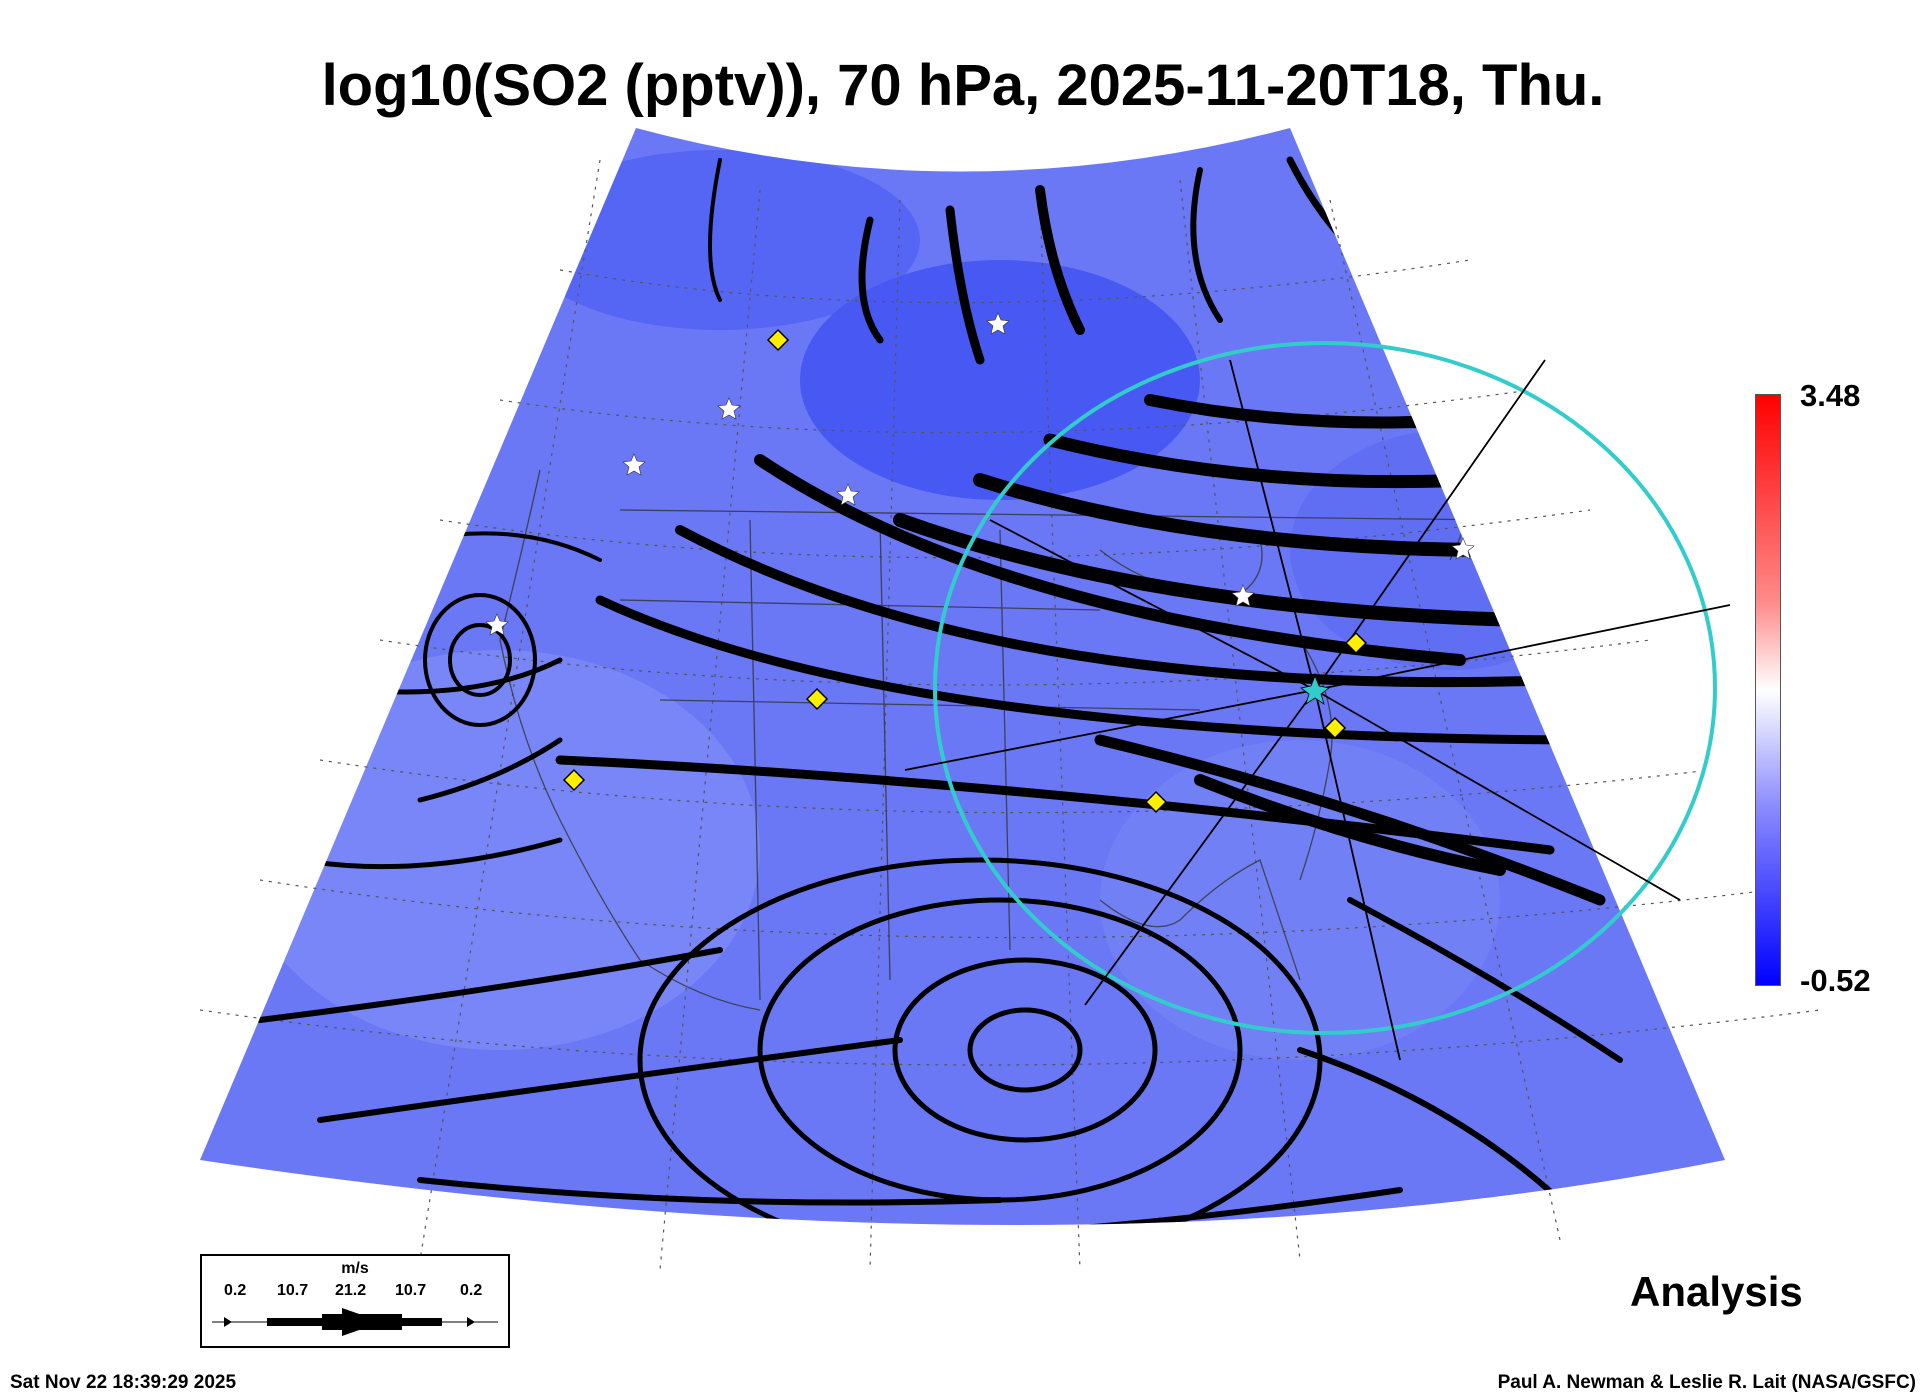 The height and width of the screenshot is (1394, 1926). I want to click on wind-speed-legend: m/s 0.2 10.7 21.2 10.7 0.2, so click(355, 1301).